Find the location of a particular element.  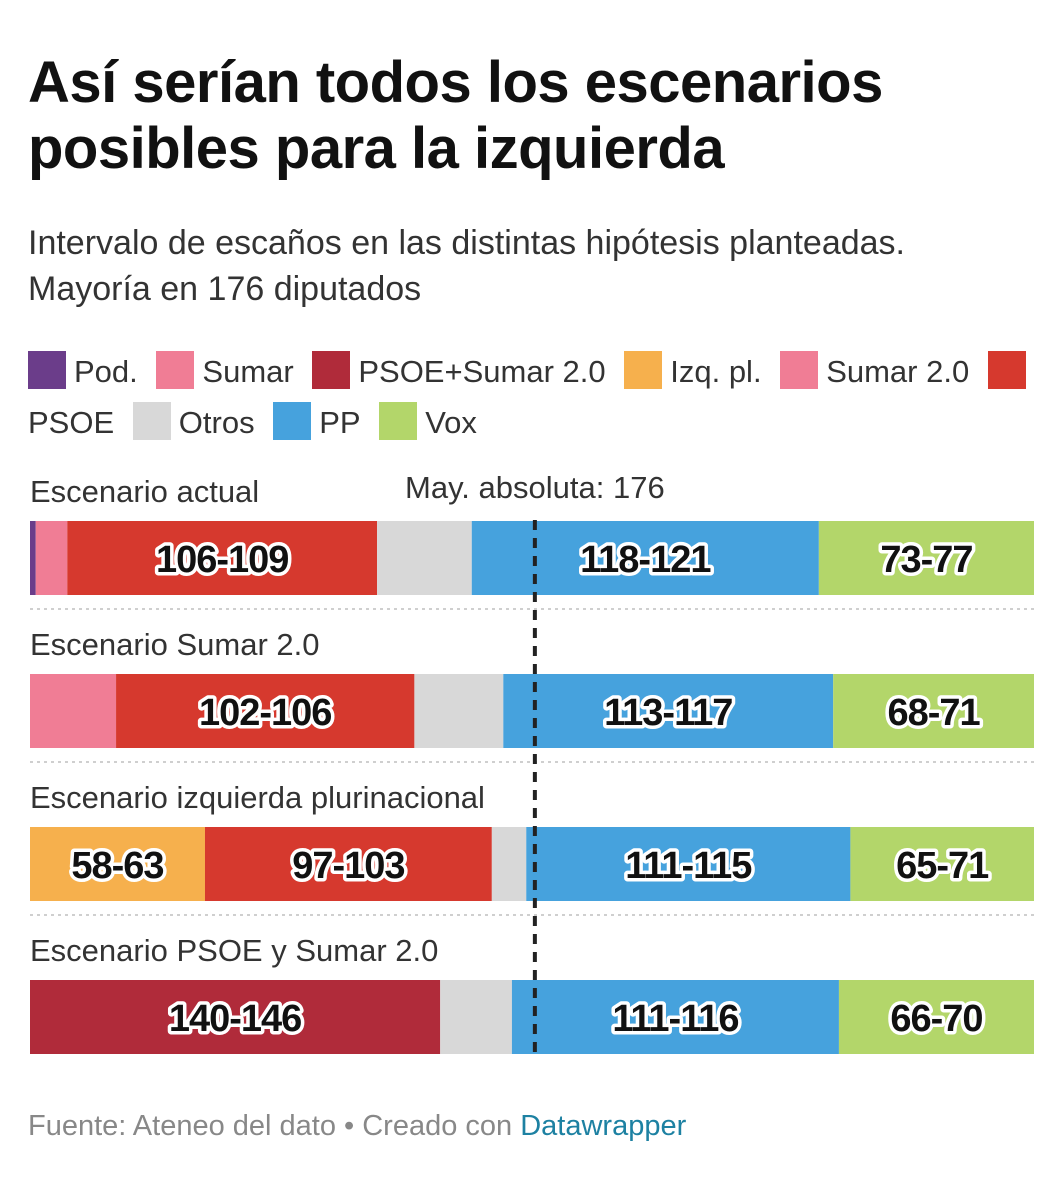

legend-label: Vox is located at coordinates (451, 422).